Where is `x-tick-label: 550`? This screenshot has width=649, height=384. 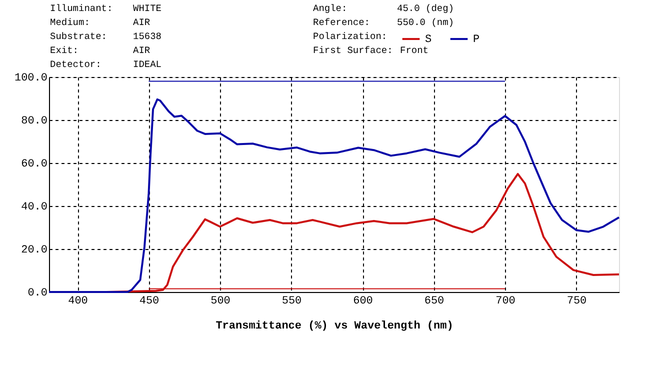 x-tick-label: 550 is located at coordinates (292, 302).